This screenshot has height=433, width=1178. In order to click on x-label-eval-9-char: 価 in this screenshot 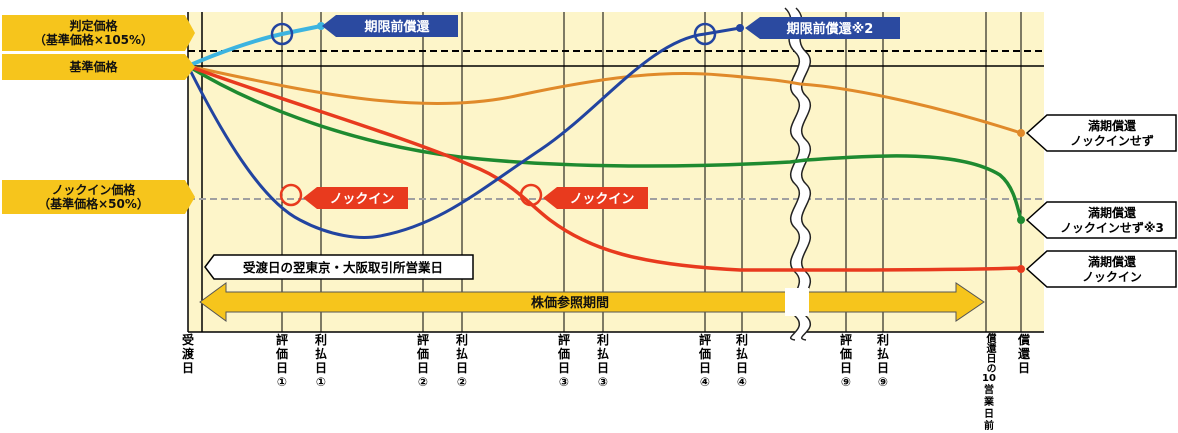, I will do `click(845, 354)`.